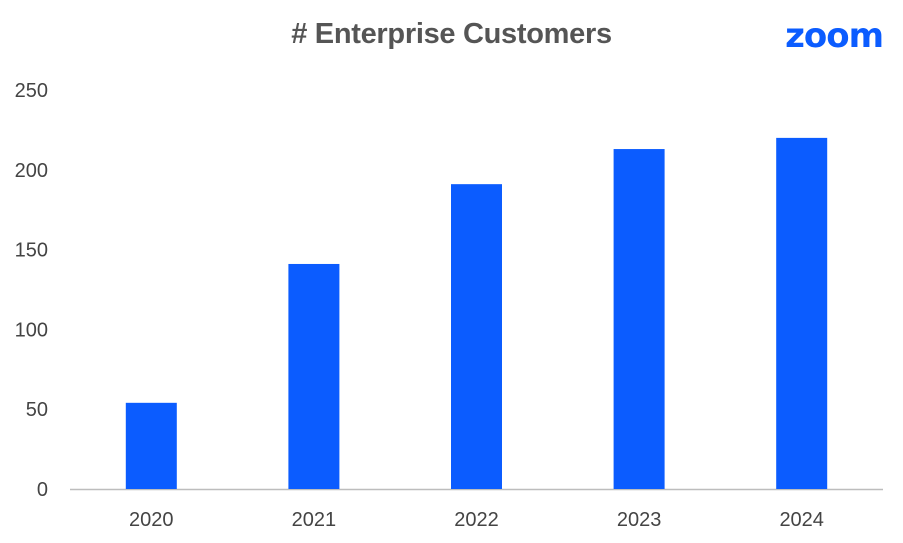 Image resolution: width=903 pixels, height=543 pixels. Describe the element at coordinates (314, 376) in the screenshot. I see `bar-2021` at that location.